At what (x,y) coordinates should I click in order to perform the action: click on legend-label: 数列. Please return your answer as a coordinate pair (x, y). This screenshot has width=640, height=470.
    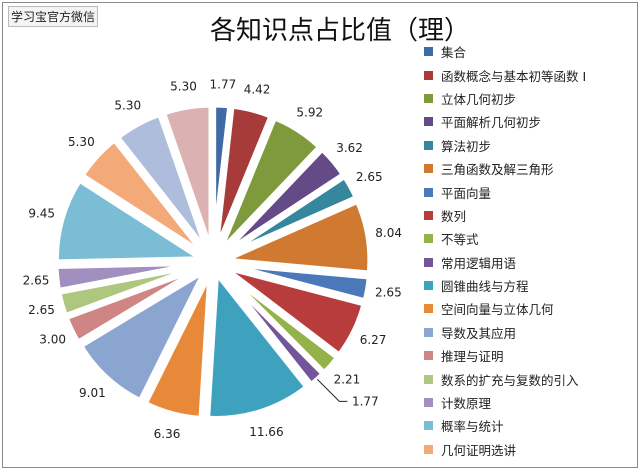
    Looking at the image, I should click on (454, 216).